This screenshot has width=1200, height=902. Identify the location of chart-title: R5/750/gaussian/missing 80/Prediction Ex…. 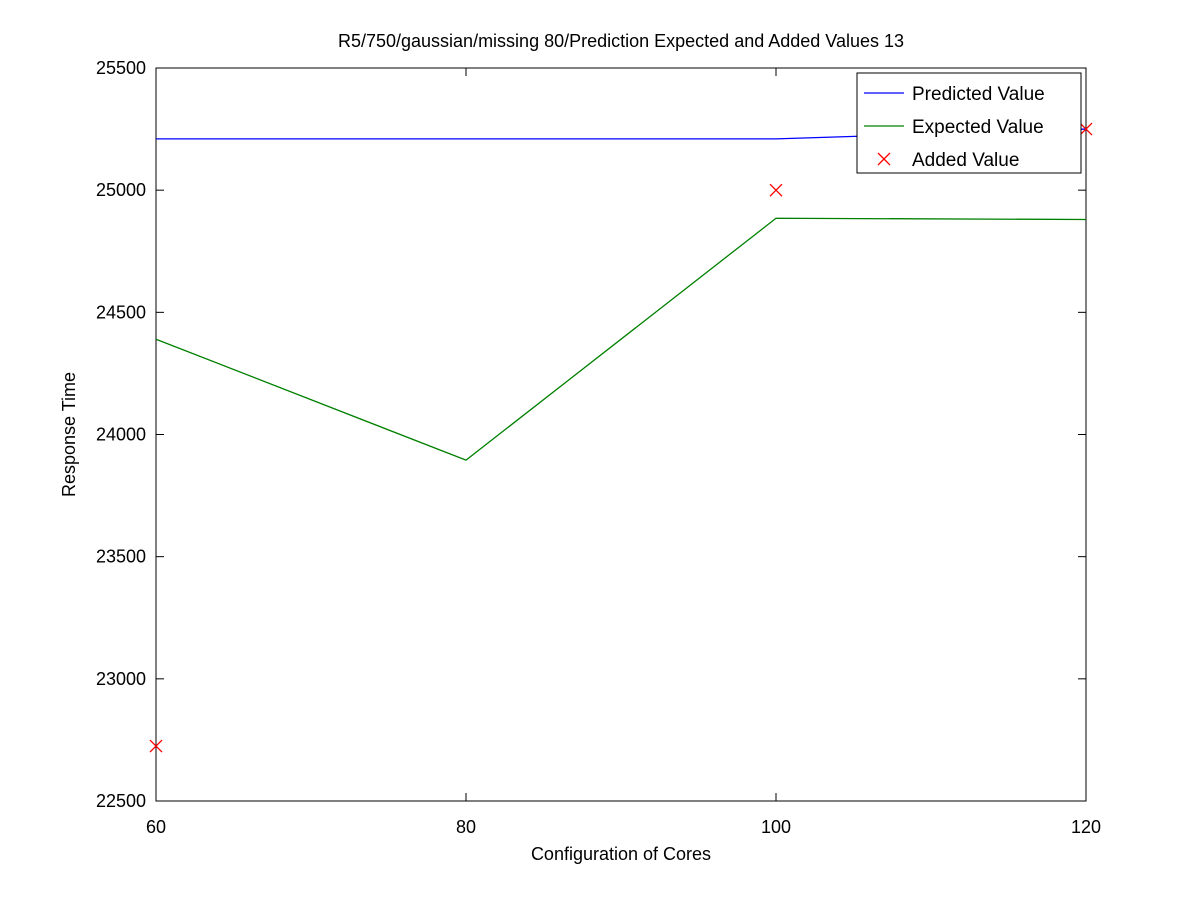
(621, 41).